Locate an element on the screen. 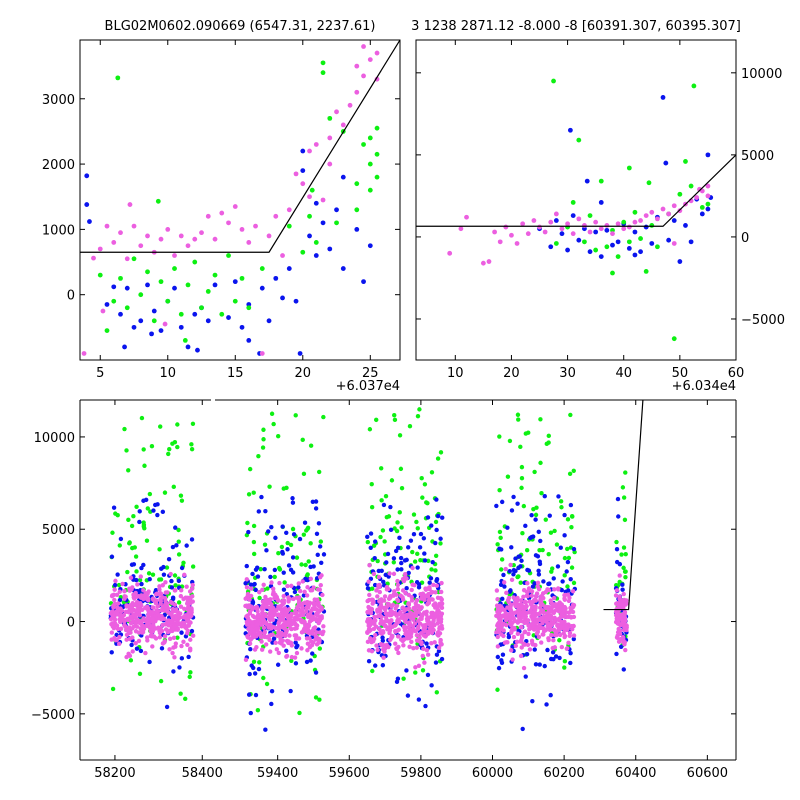 This screenshot has width=800, height=800. model-fit-line is located at coordinates (576, 190).